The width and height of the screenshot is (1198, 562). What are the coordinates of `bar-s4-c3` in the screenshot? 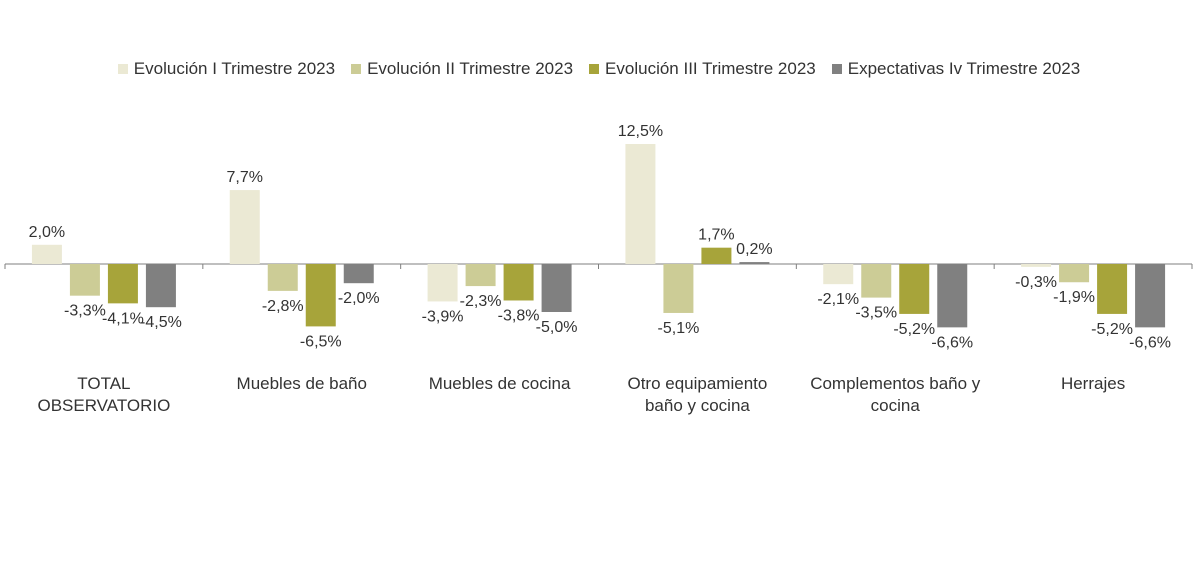 It's located at (556, 288).